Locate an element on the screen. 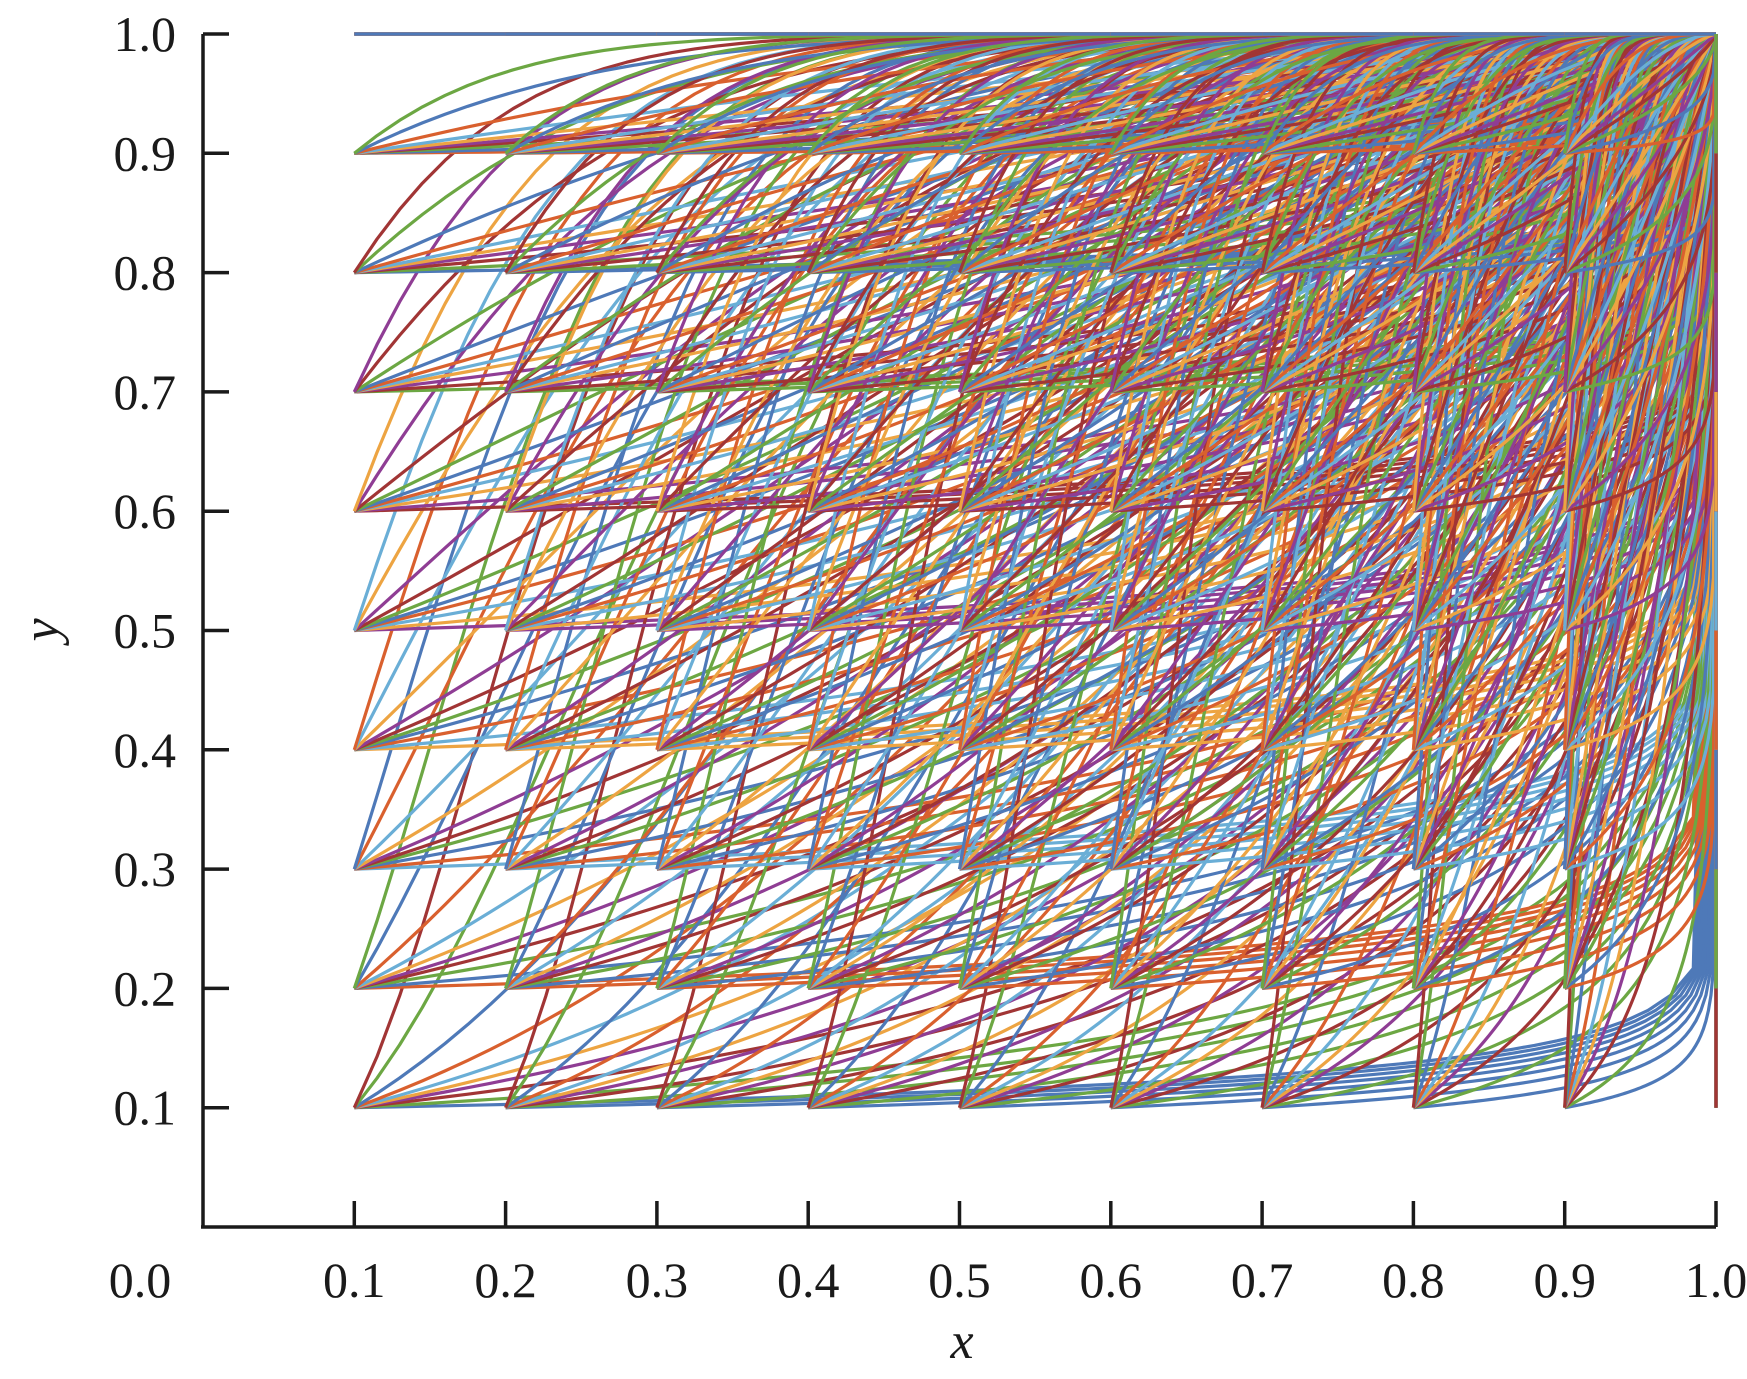 The width and height of the screenshot is (1747, 1379). series-line-x0.9-y0.2-k1 is located at coordinates (1640, 511).